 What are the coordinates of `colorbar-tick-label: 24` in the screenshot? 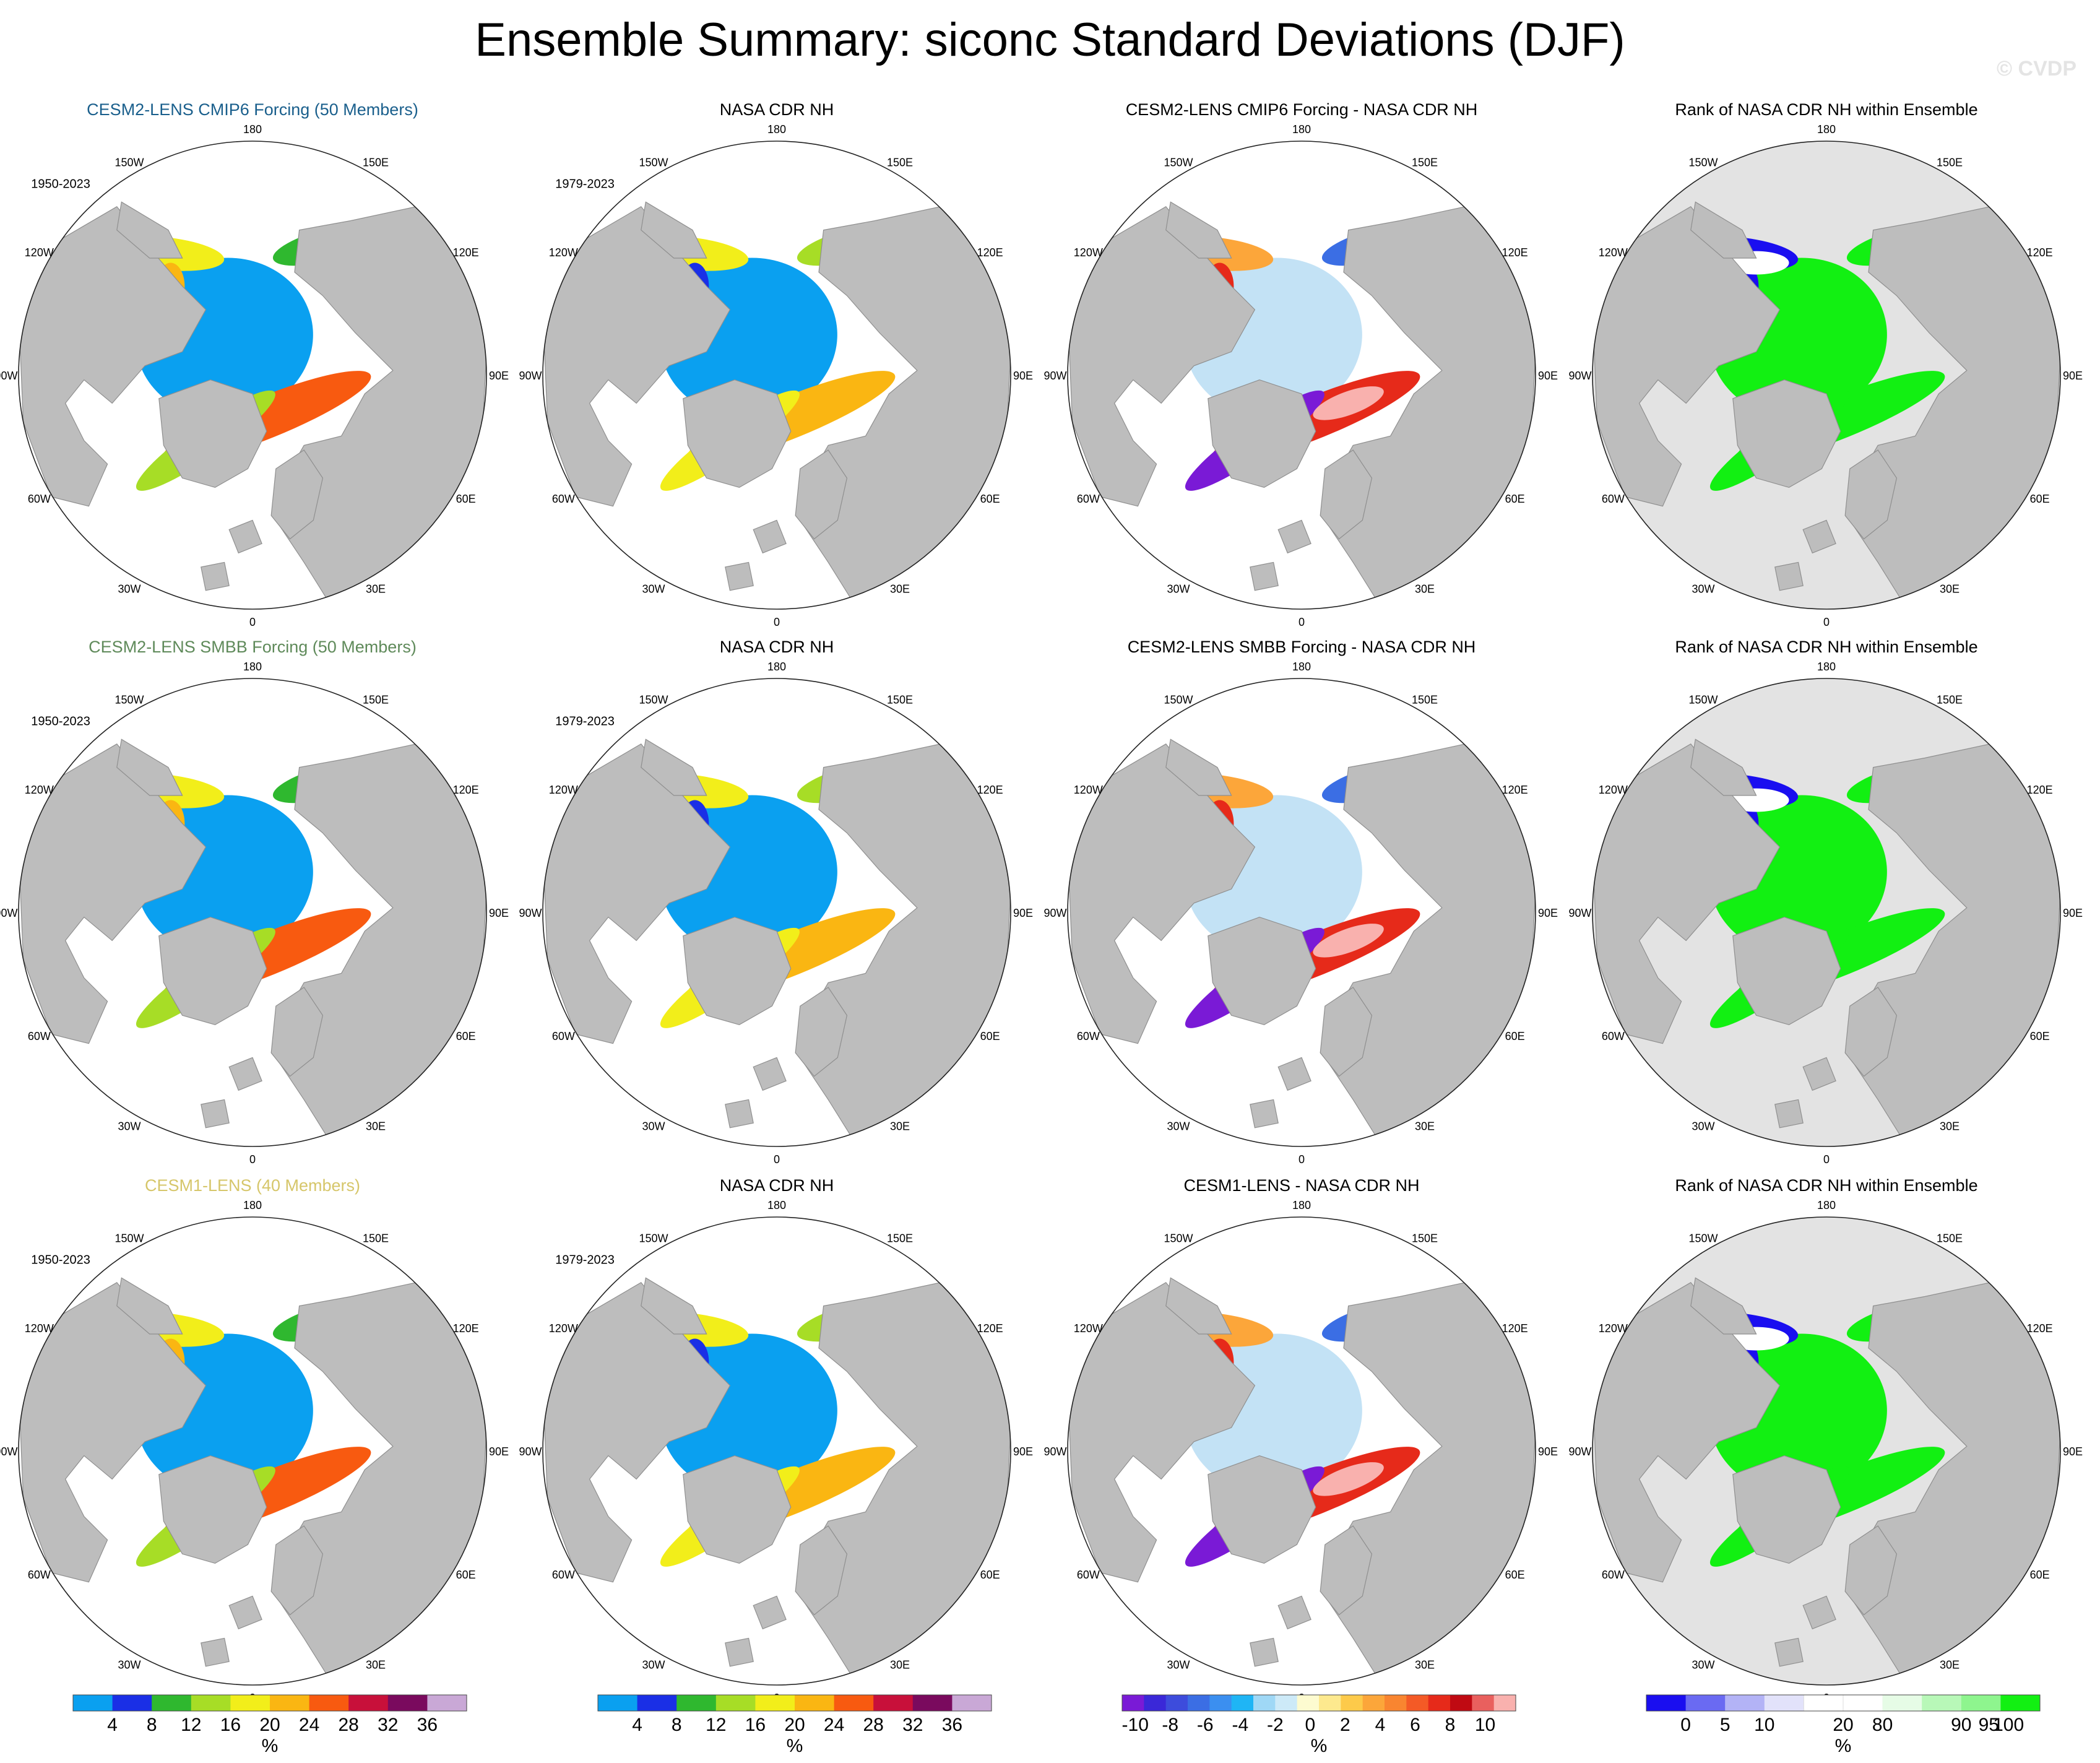 It's located at (309, 1725).